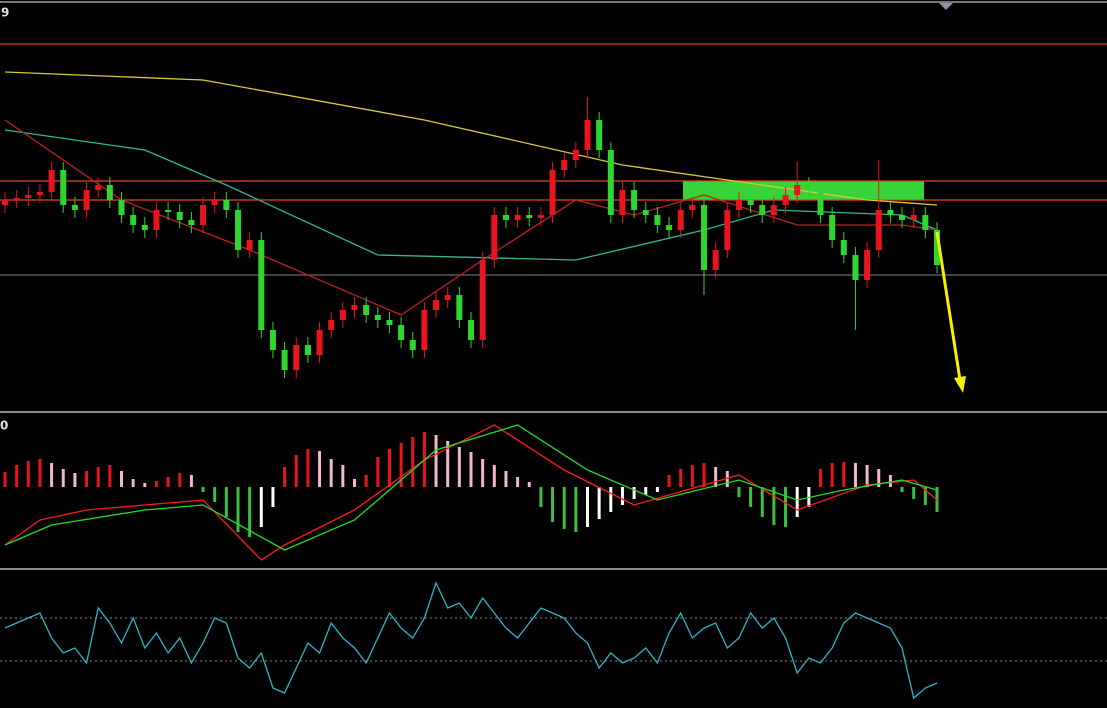 Image resolution: width=1107 pixels, height=708 pixels. What do you see at coordinates (946, 6) in the screenshot?
I see `marker` at bounding box center [946, 6].